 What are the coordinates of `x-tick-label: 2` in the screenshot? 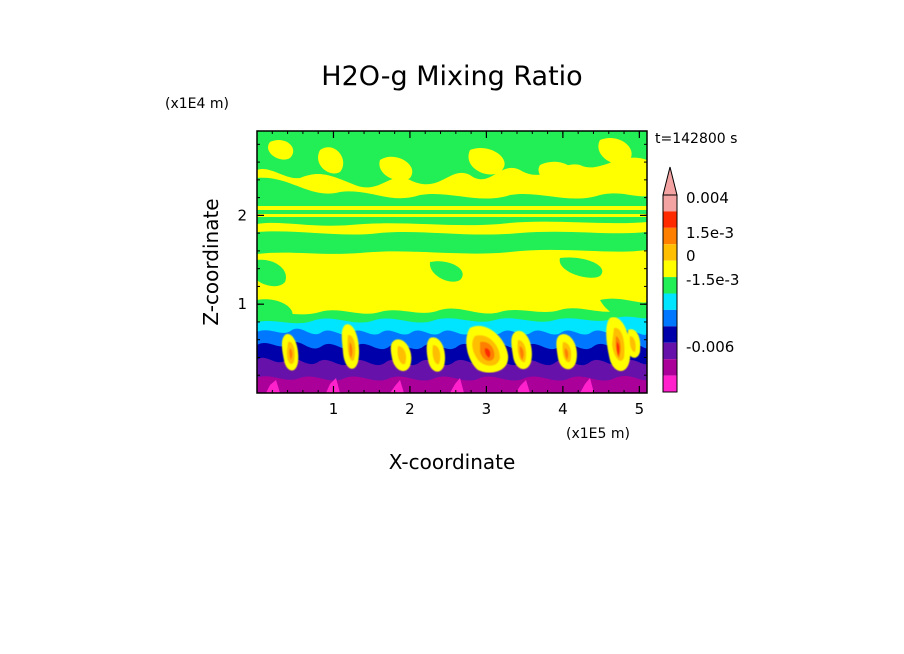 It's located at (410, 409).